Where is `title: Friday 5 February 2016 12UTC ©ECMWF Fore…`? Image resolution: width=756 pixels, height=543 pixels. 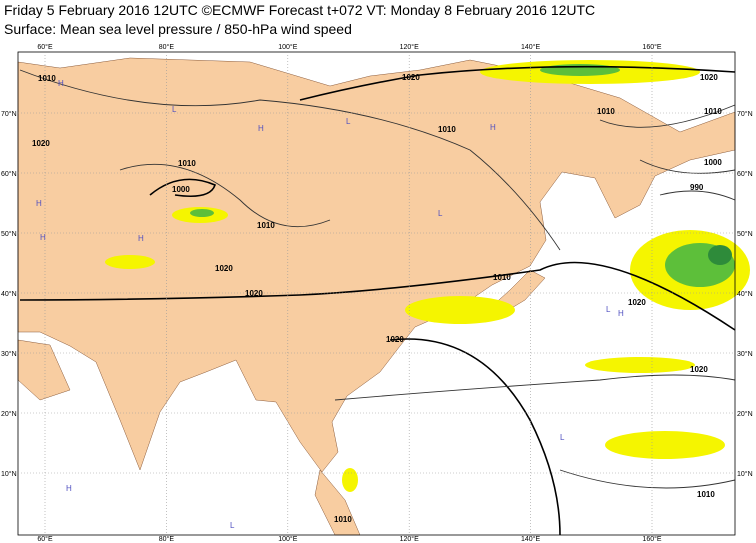 title: Friday 5 February 2016 12UTC ©ECMWF Fore… is located at coordinates (299, 10).